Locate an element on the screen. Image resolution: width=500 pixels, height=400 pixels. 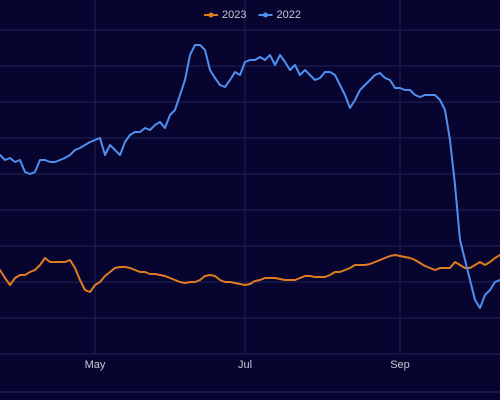
x-tick-label: May is located at coordinates (95, 365).